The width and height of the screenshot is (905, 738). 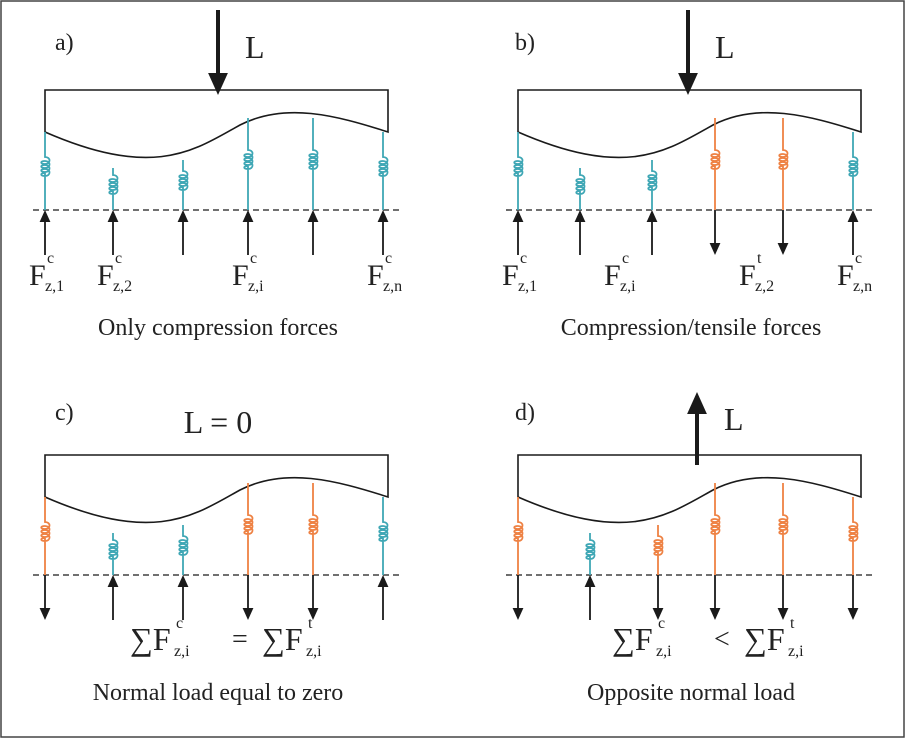 What do you see at coordinates (64, 413) in the screenshot?
I see `panel-label: c)` at bounding box center [64, 413].